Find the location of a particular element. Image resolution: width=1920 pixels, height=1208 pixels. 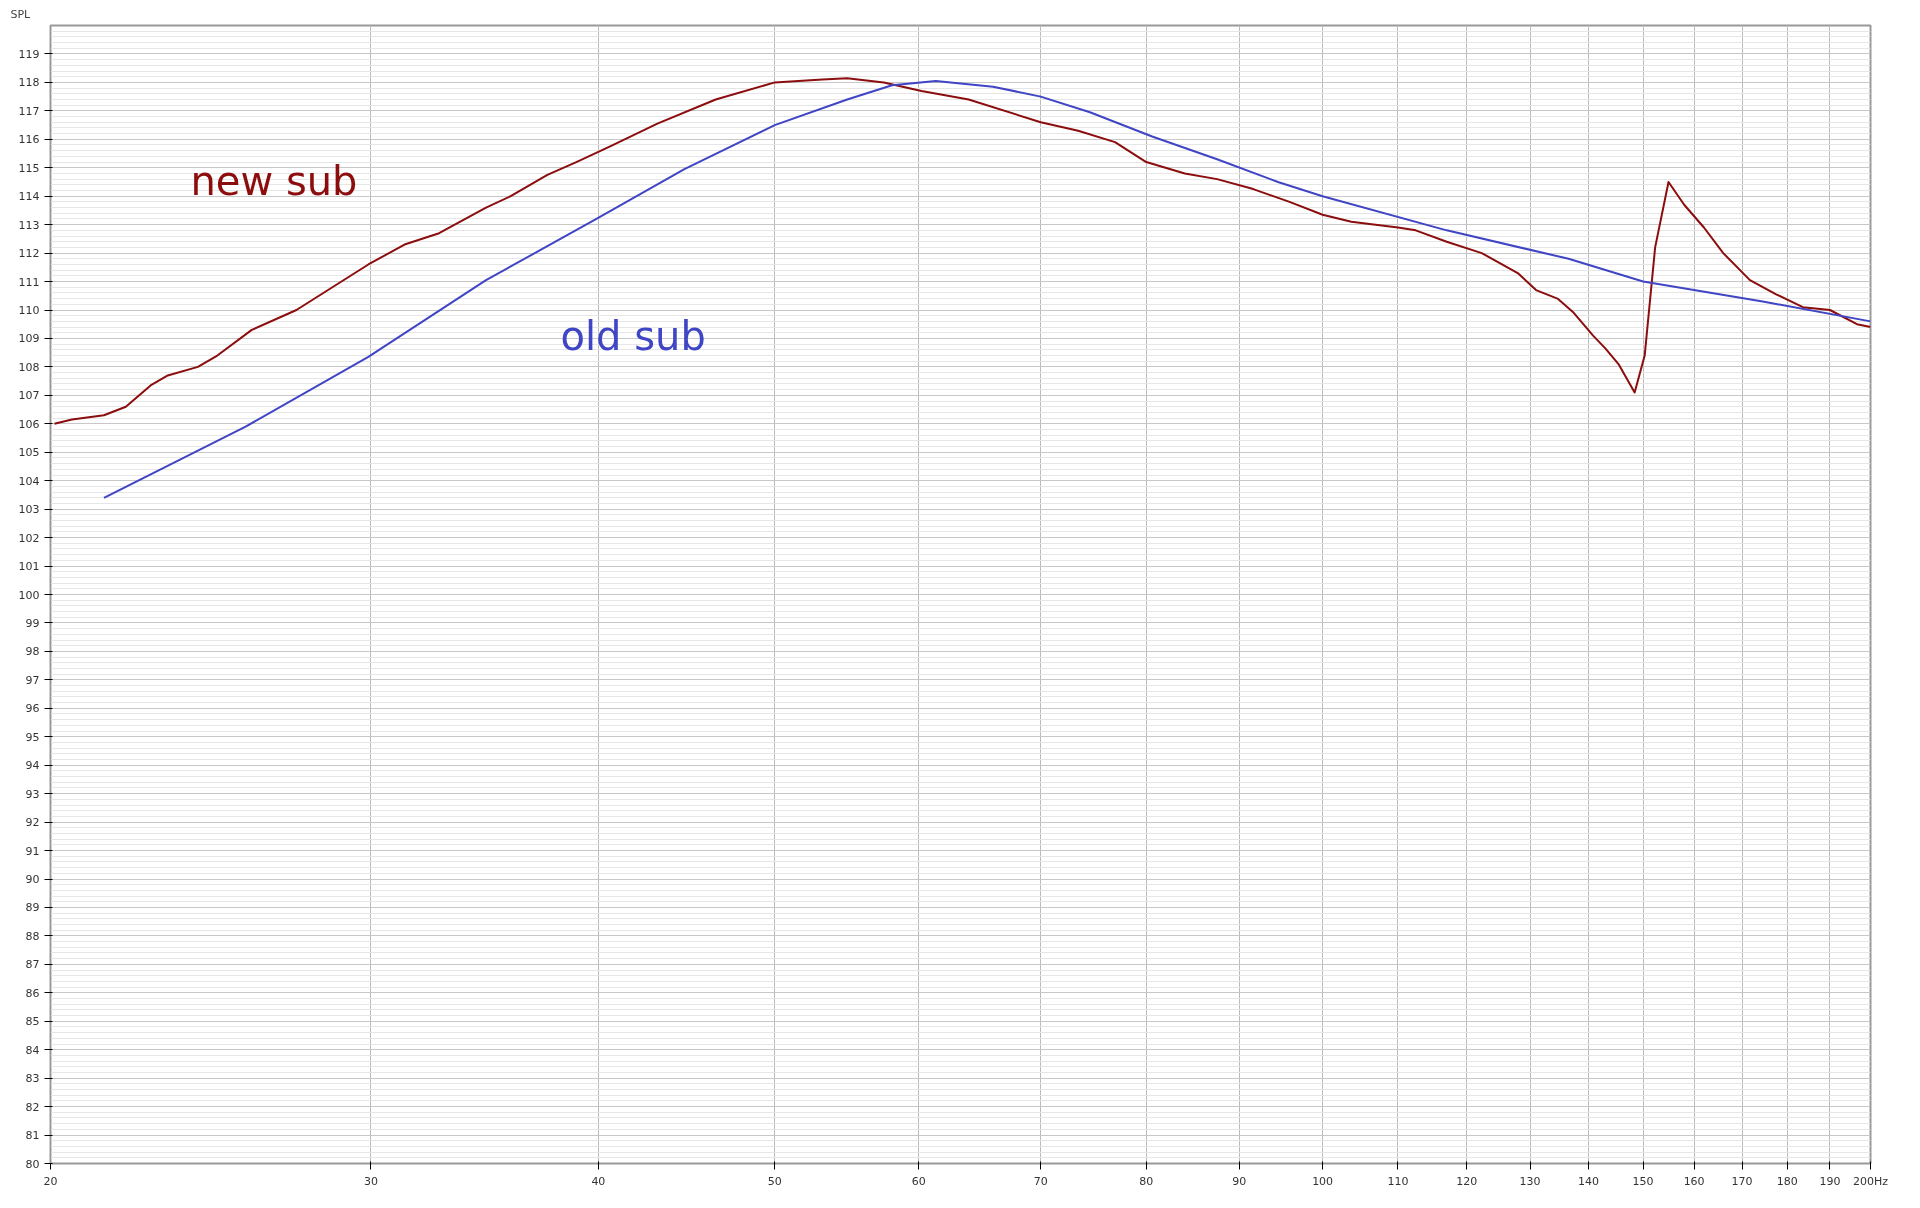

y-tick-label: 104 is located at coordinates (29, 481).